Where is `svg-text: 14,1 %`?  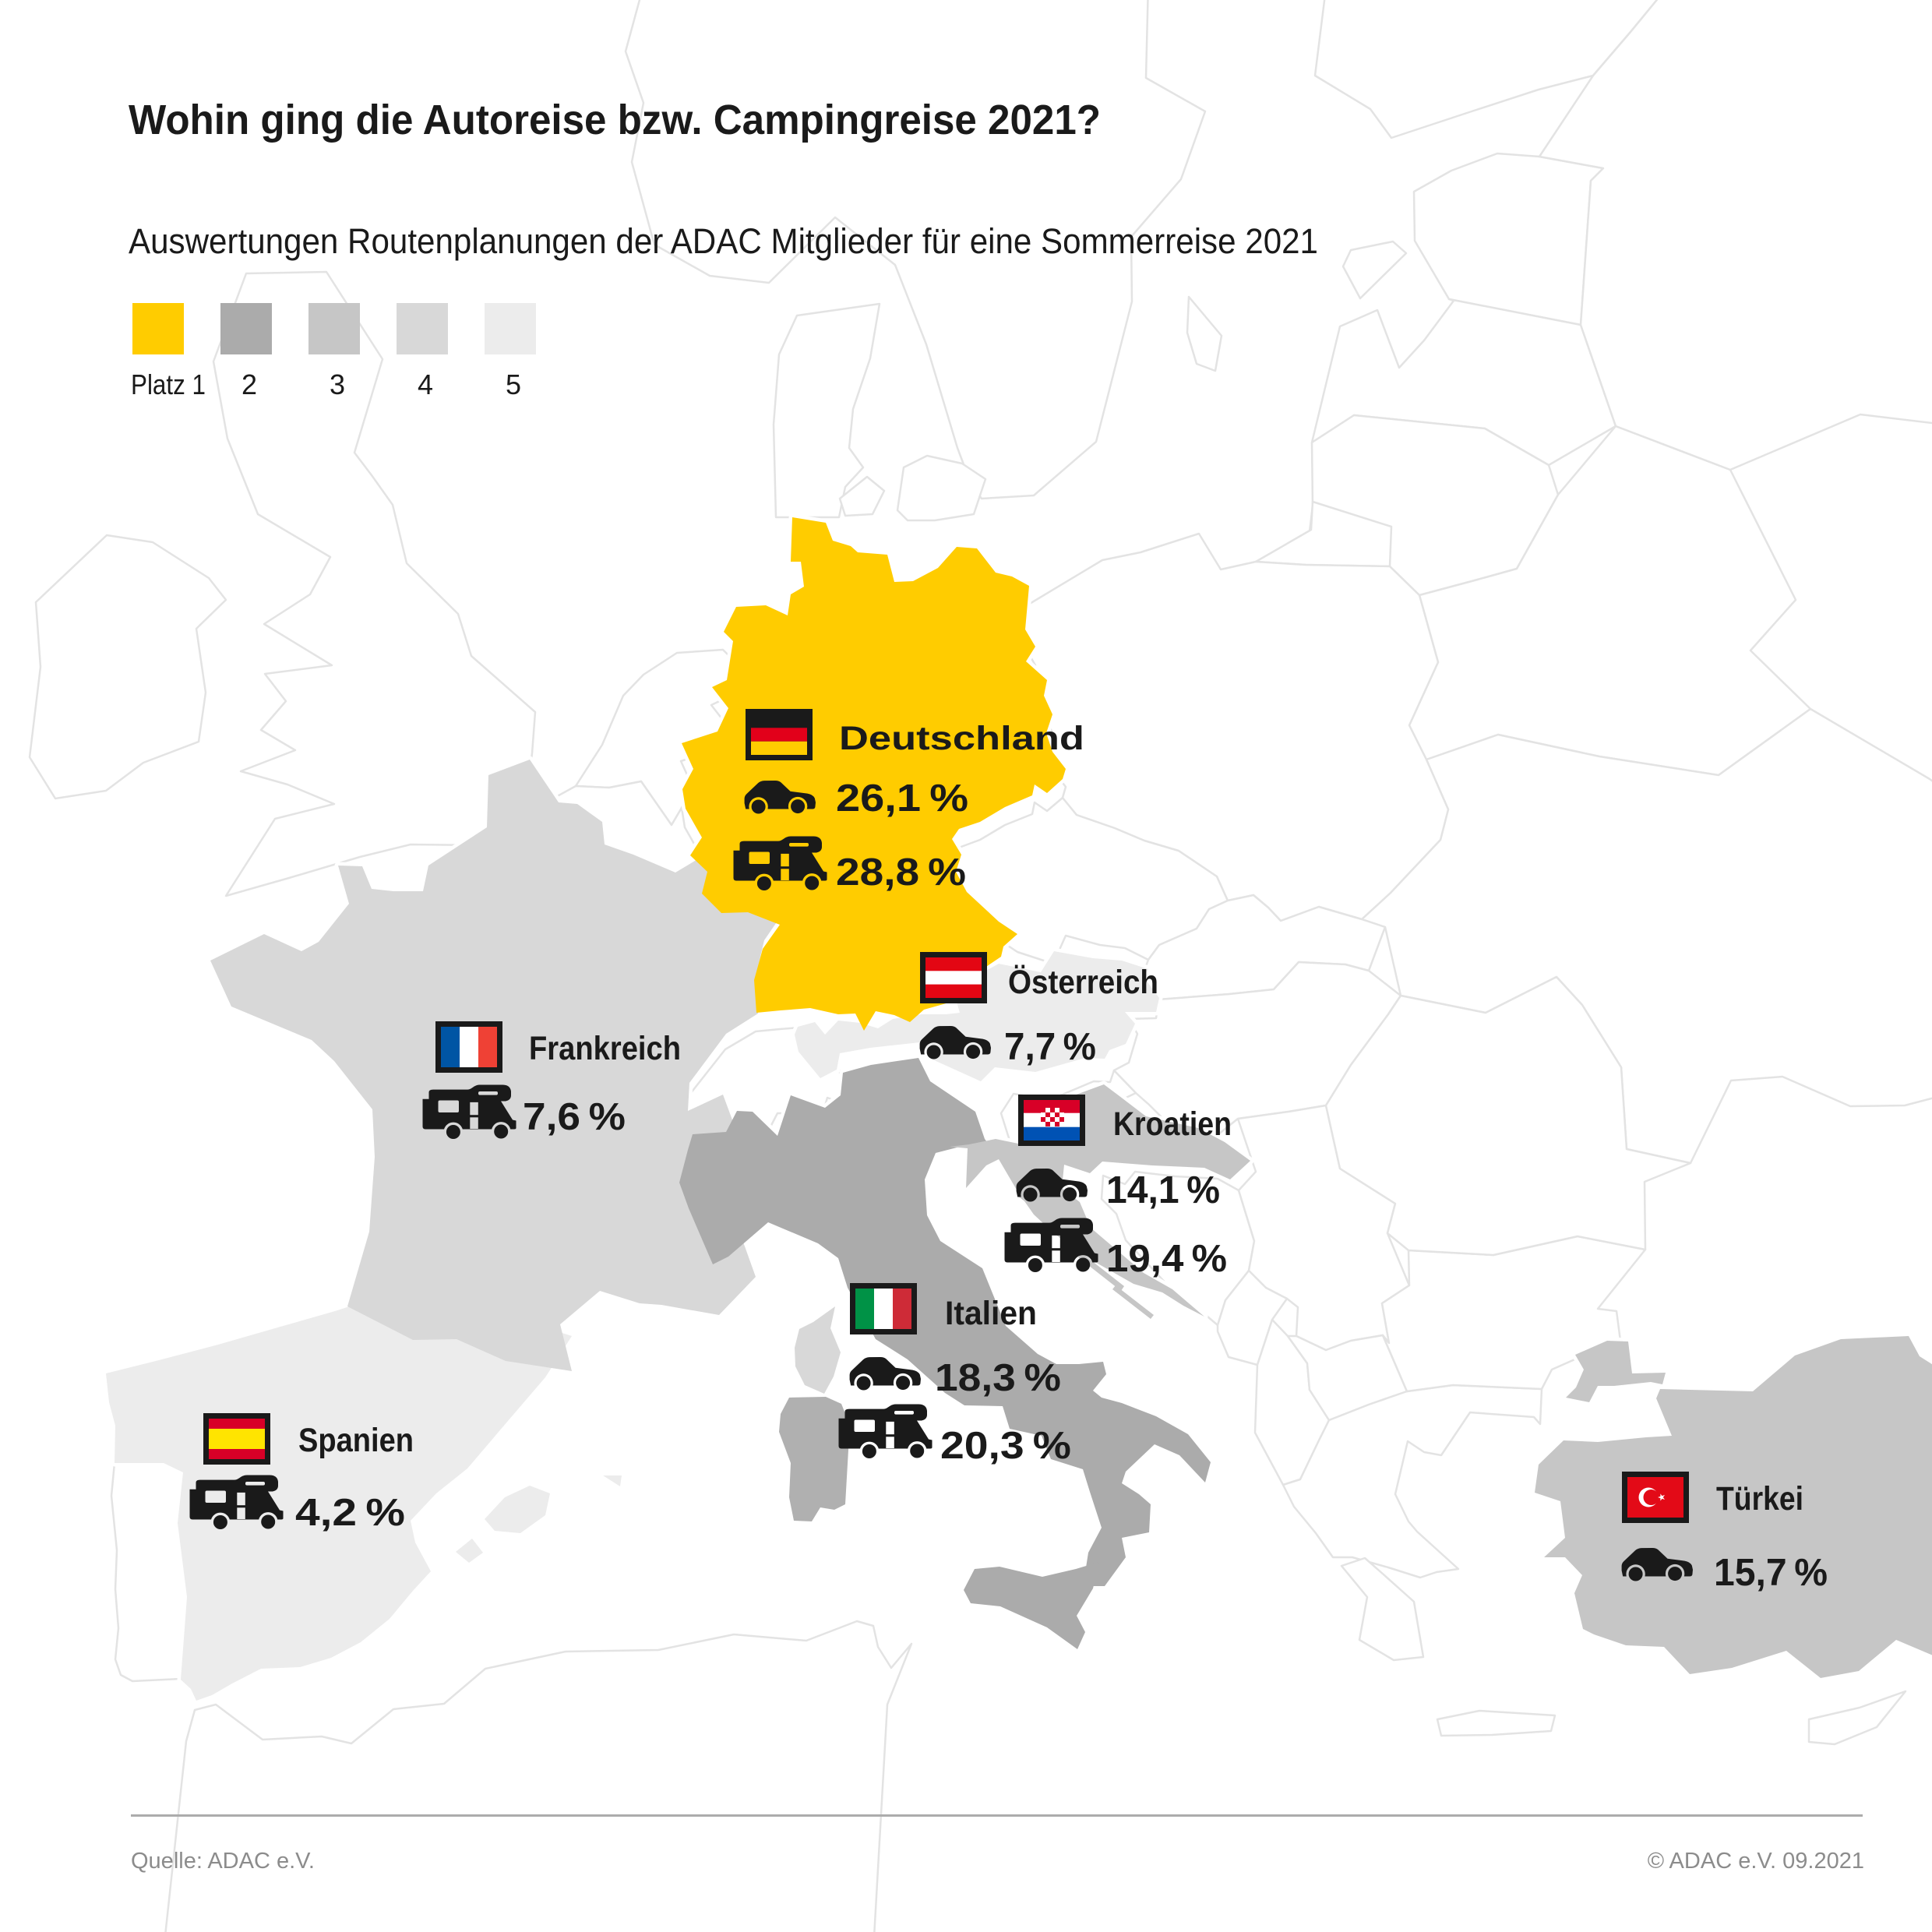
svg-text: 14,1 % is located at coordinates (1163, 1190).